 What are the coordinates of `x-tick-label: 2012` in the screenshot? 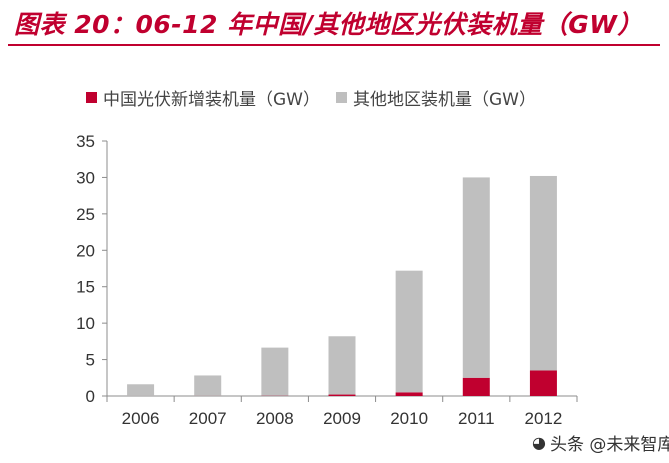 It's located at (544, 418).